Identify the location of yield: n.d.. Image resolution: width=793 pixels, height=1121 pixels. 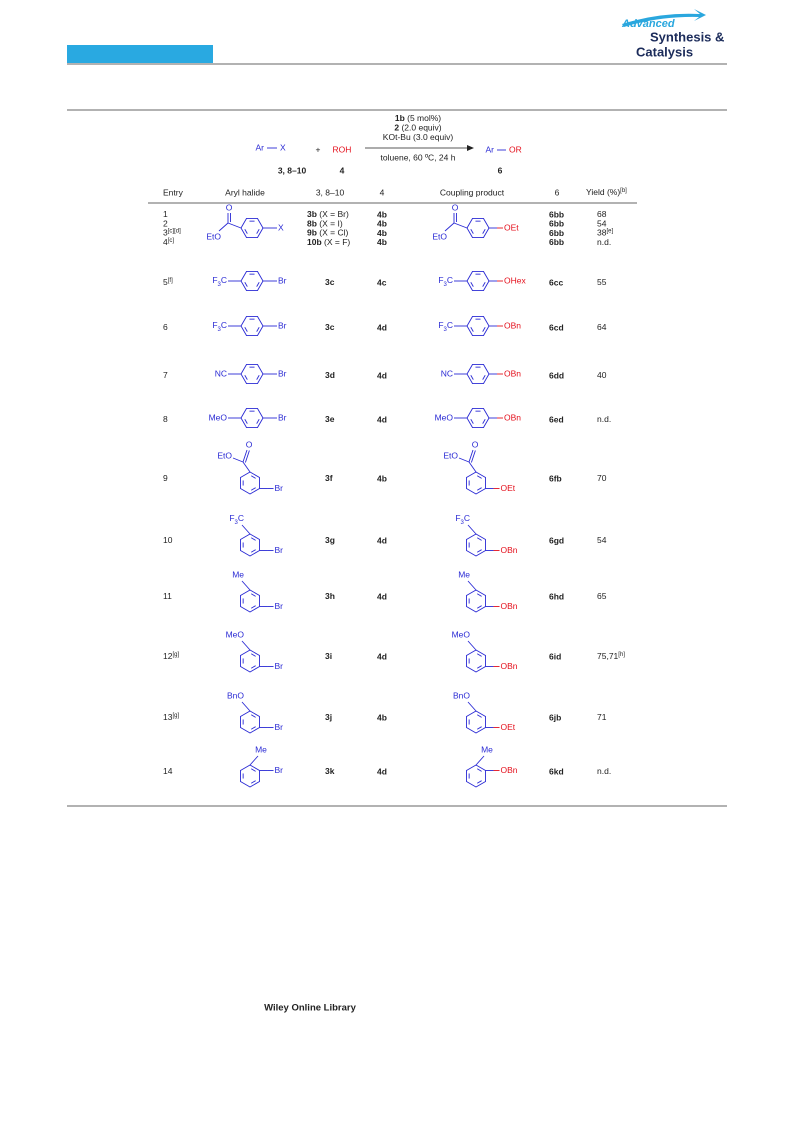
(604, 242).